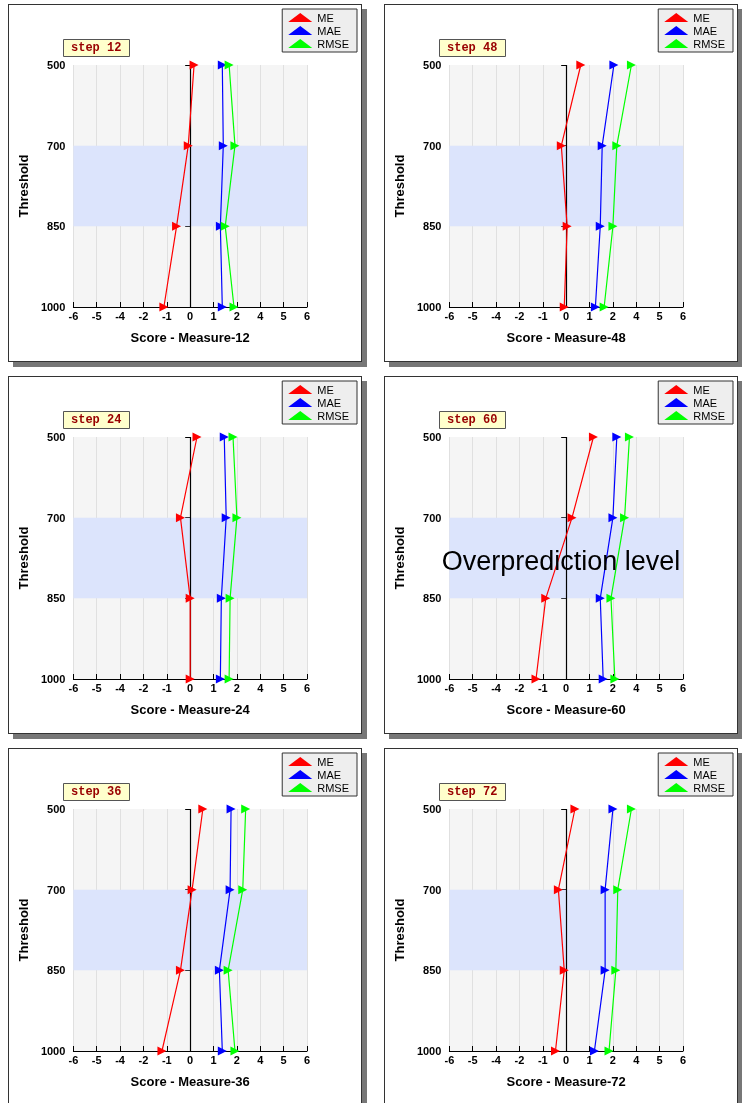 This screenshot has height=1103, width=742. I want to click on chart-title: step 36, so click(96, 792).